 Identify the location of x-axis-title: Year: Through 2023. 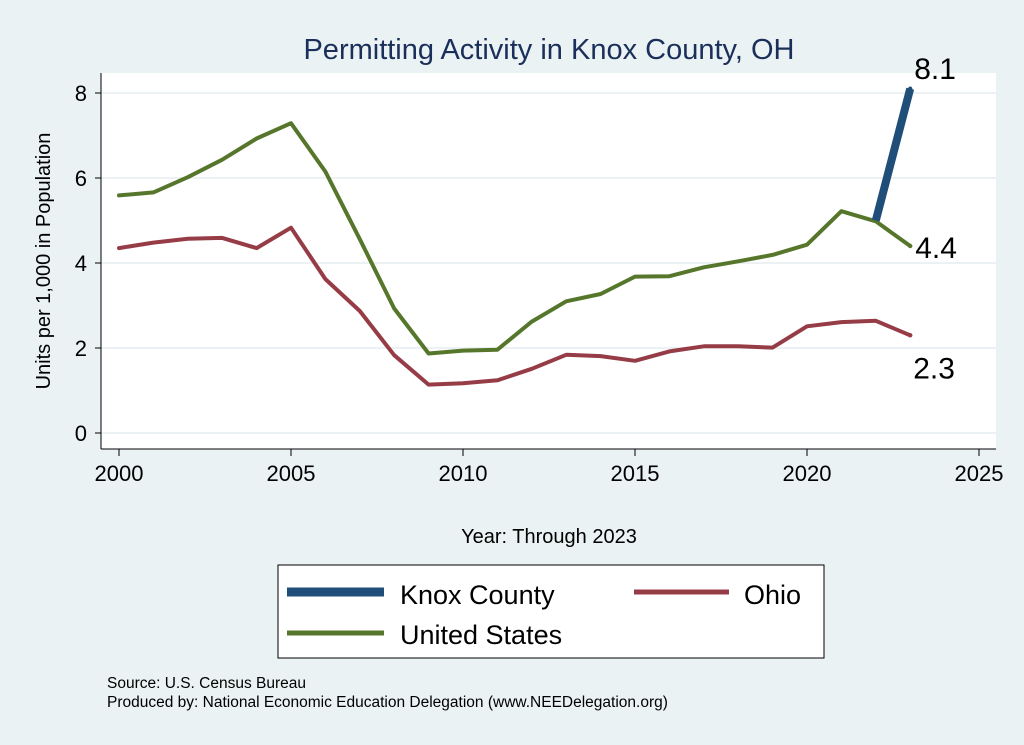
(549, 537).